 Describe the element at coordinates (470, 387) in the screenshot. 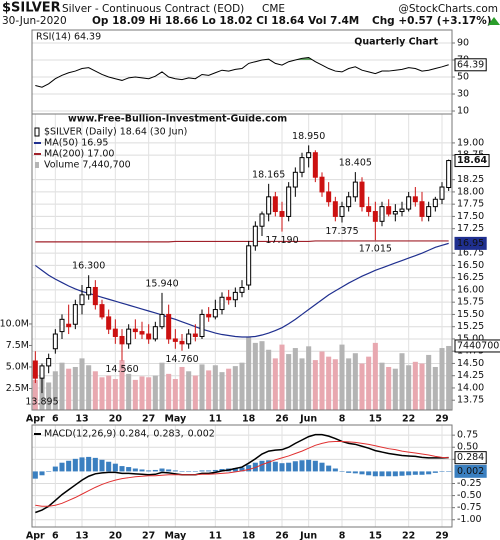

I see `y-tick-label: 14.00` at that location.